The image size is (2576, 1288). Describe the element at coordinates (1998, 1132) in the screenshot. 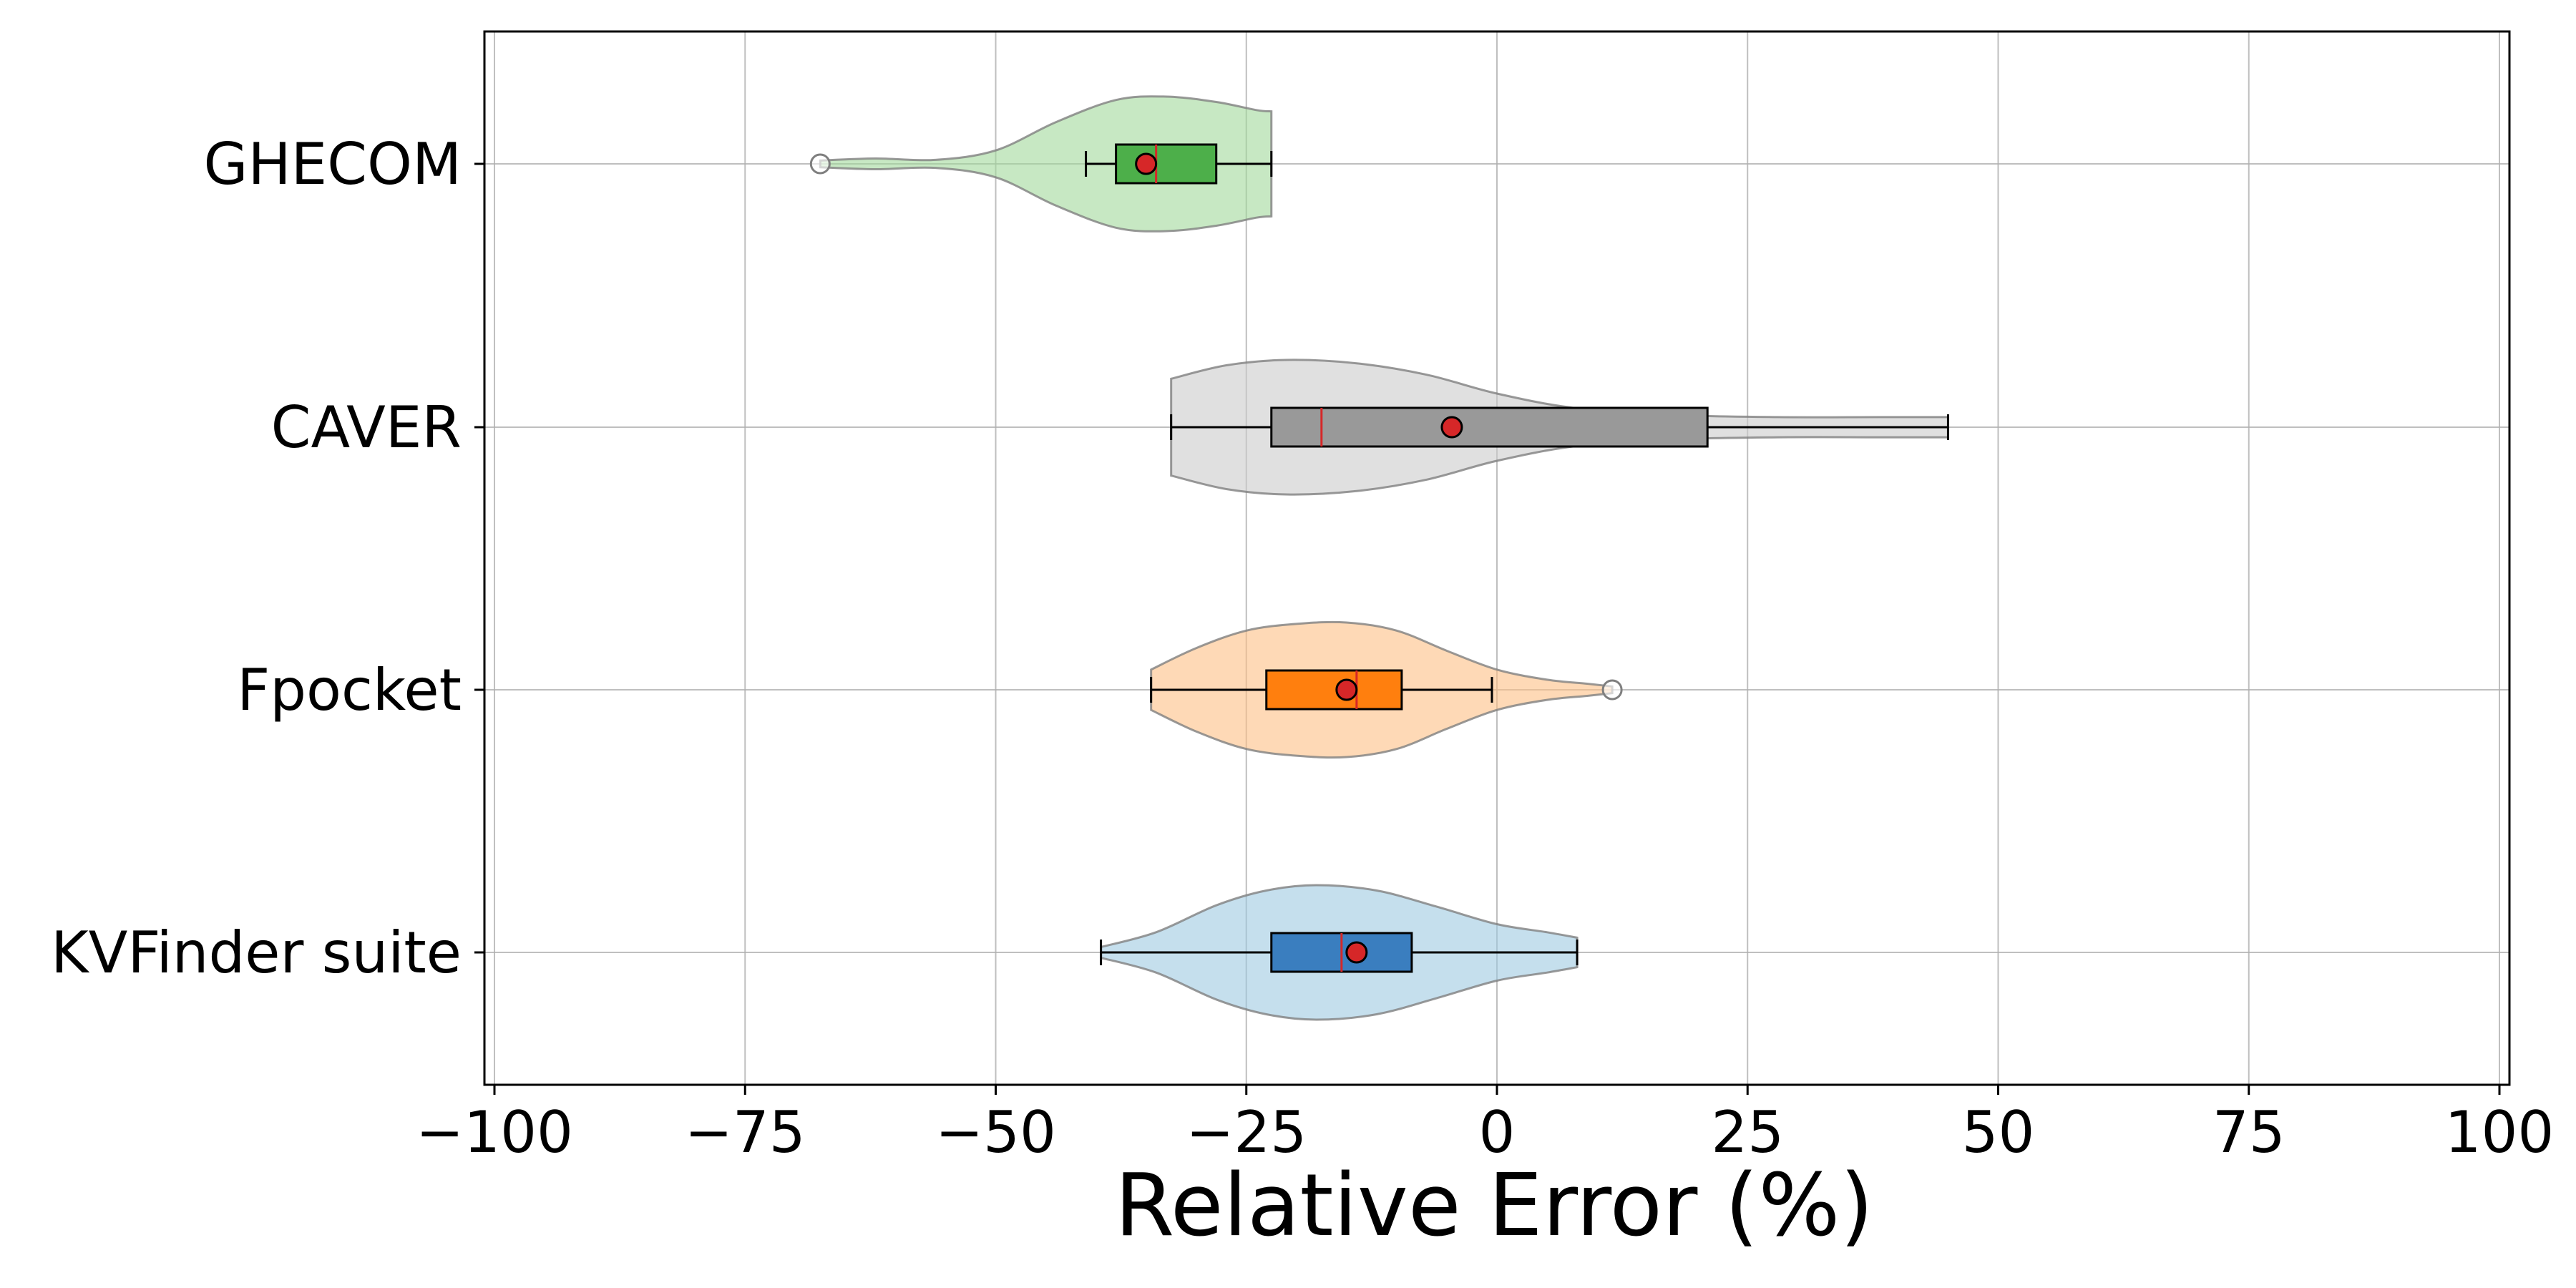

I see `x-tick-label: 50` at that location.